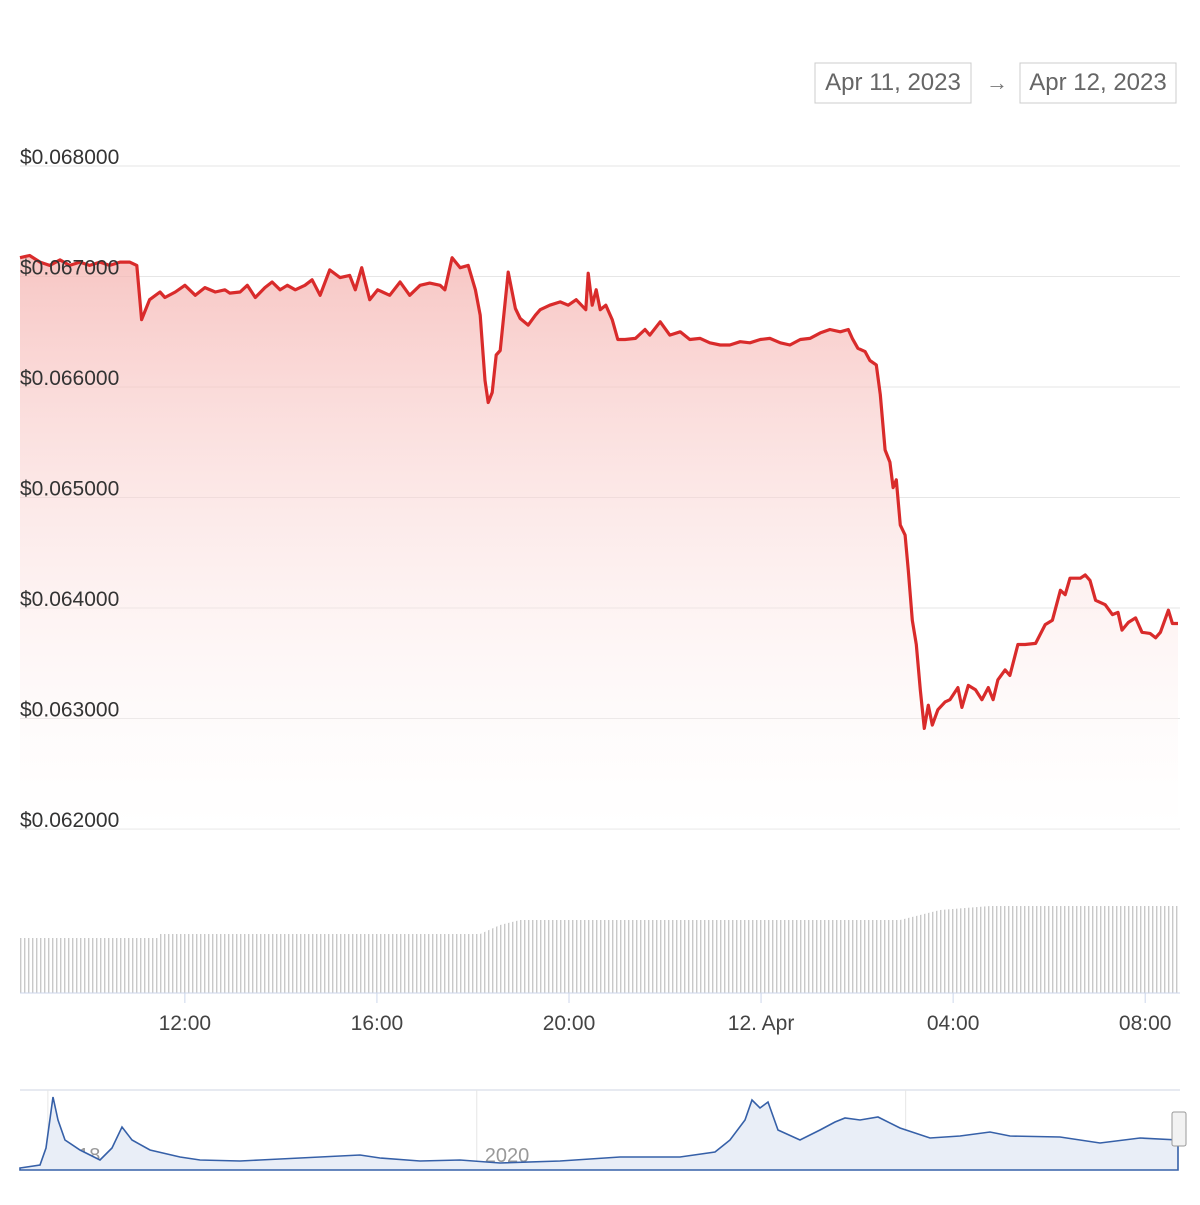 Image resolution: width=1200 pixels, height=1205 pixels. What do you see at coordinates (69, 820) in the screenshot?
I see `y-tick-label: $0.062000` at bounding box center [69, 820].